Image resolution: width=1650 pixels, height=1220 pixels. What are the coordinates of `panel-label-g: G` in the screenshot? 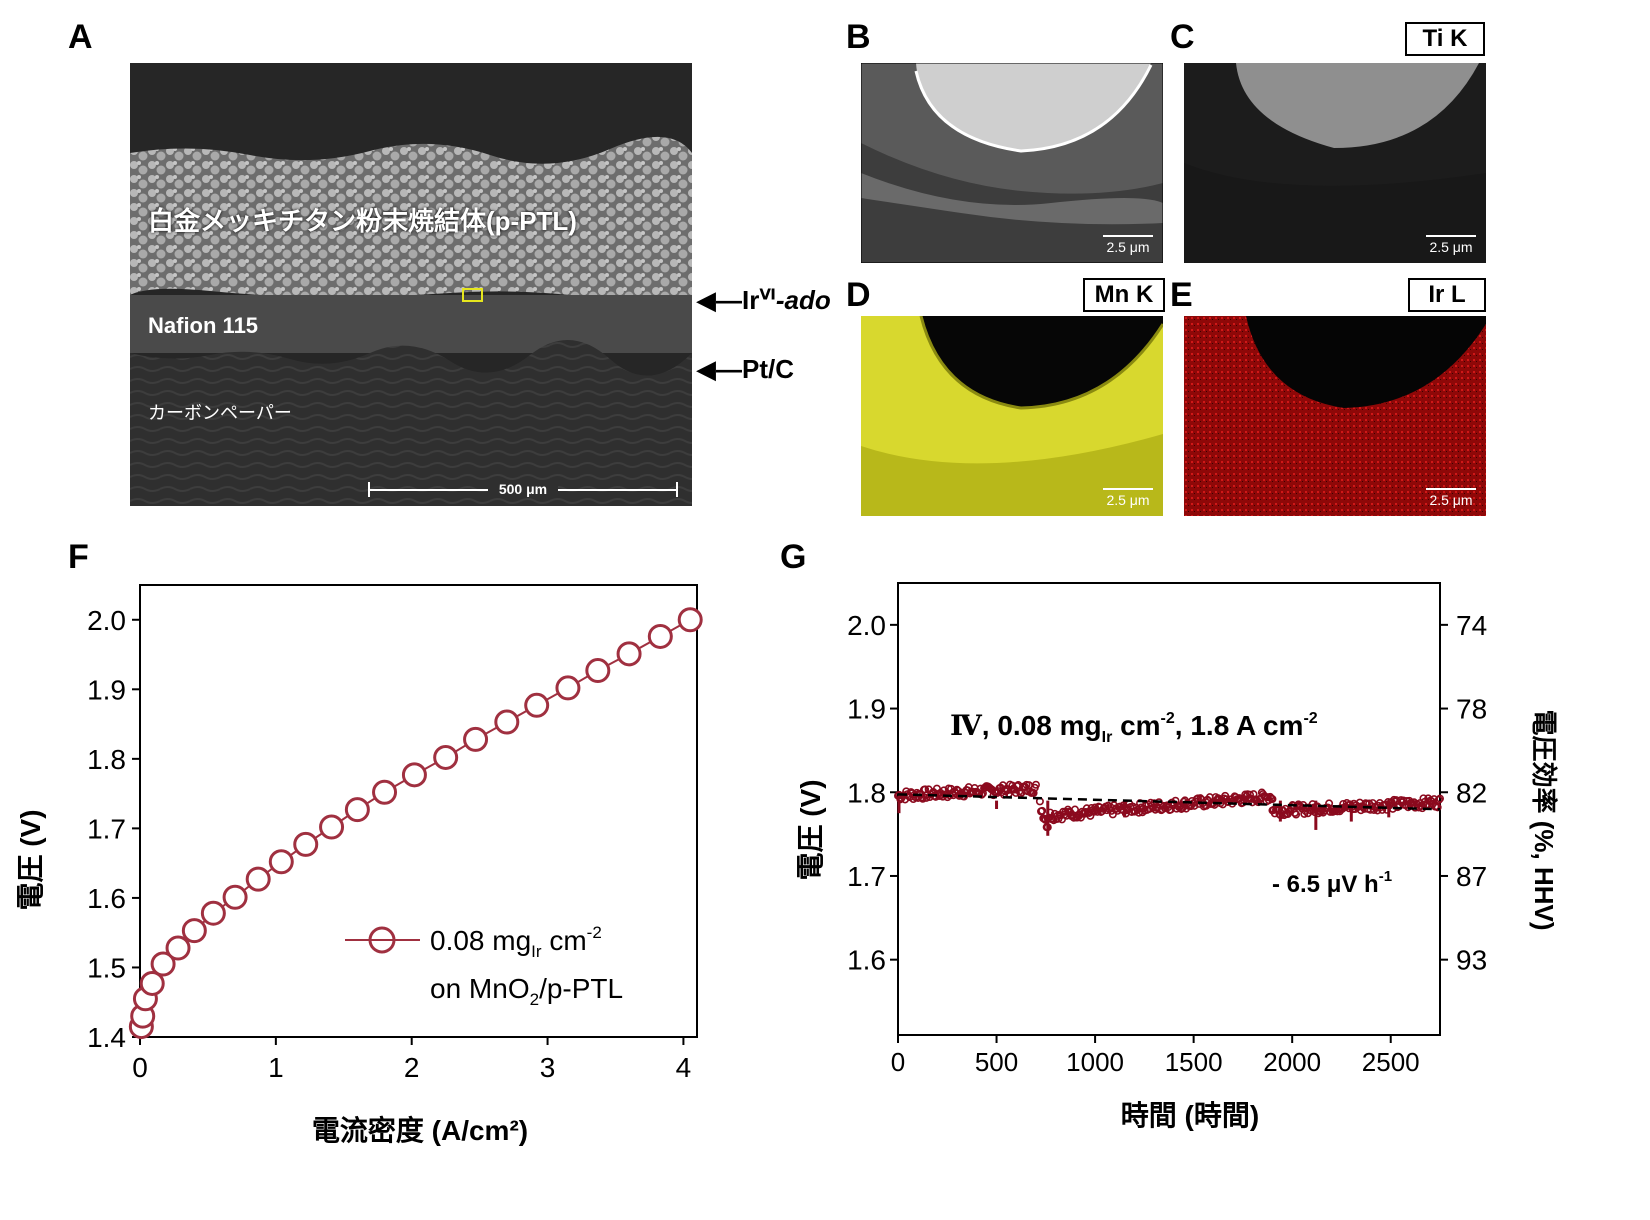 It's located at (793, 557).